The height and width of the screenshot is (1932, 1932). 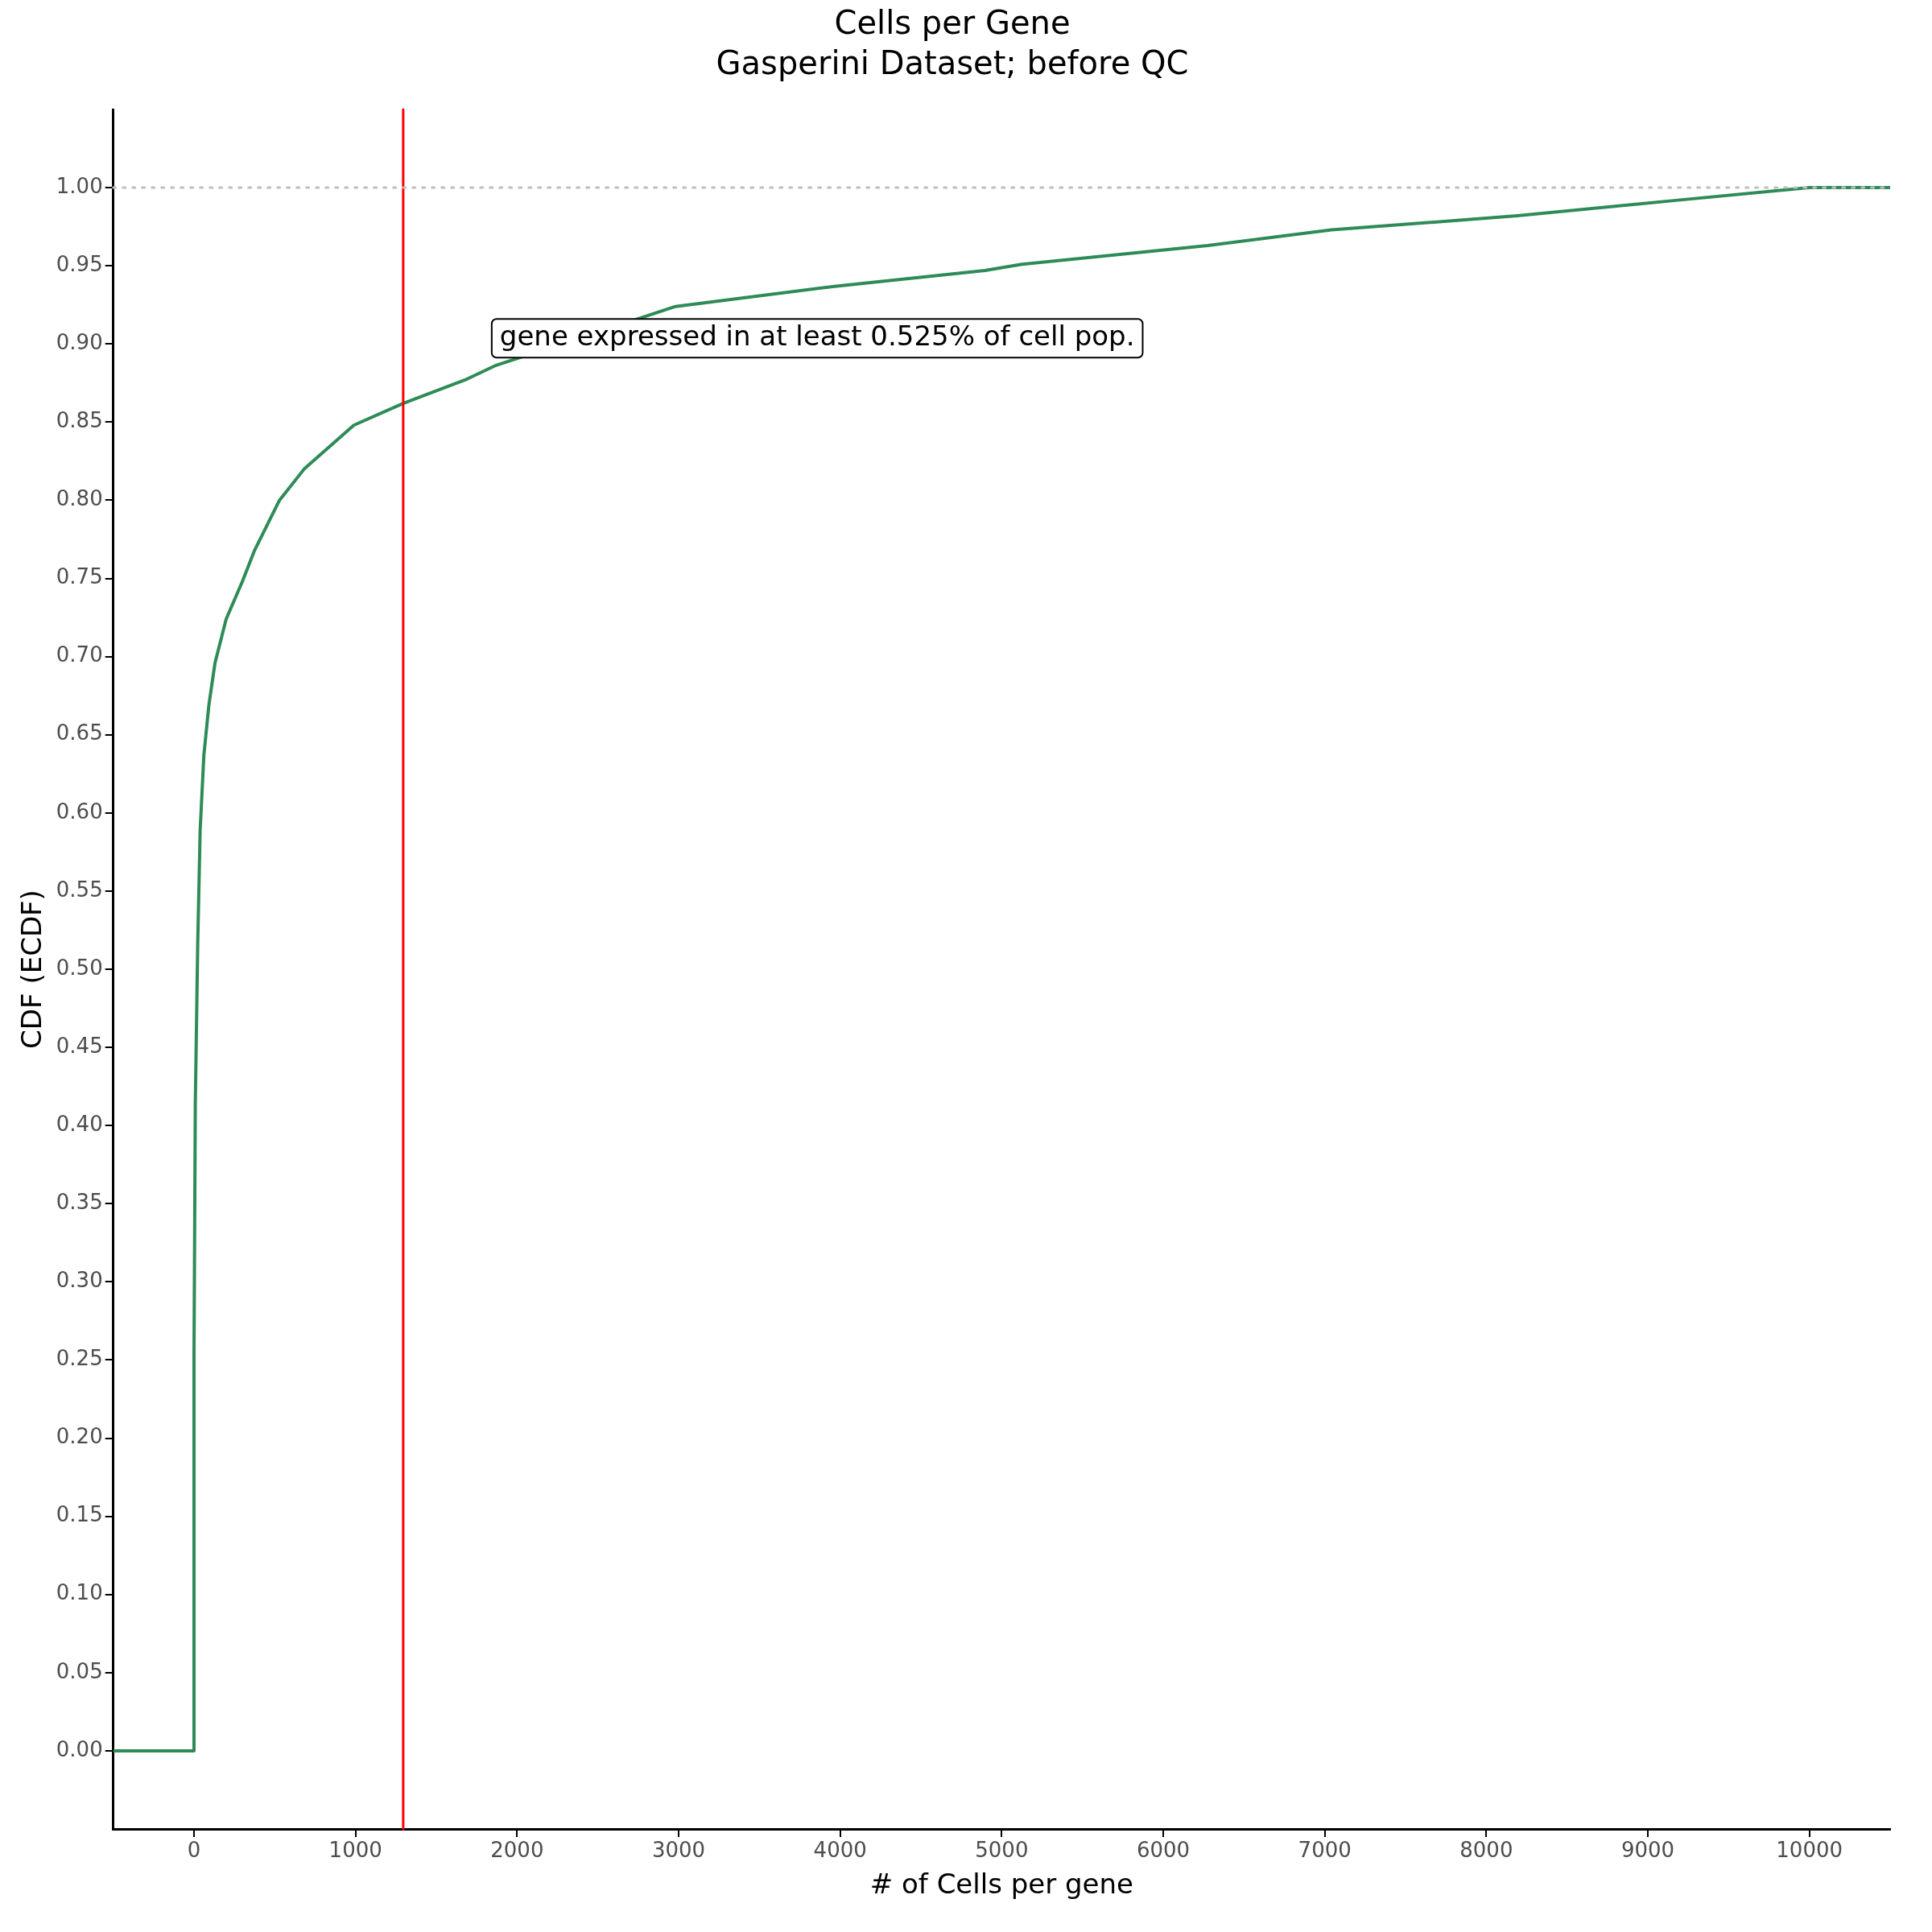 I want to click on x-tick-label: 5000, so click(x=1002, y=1851).